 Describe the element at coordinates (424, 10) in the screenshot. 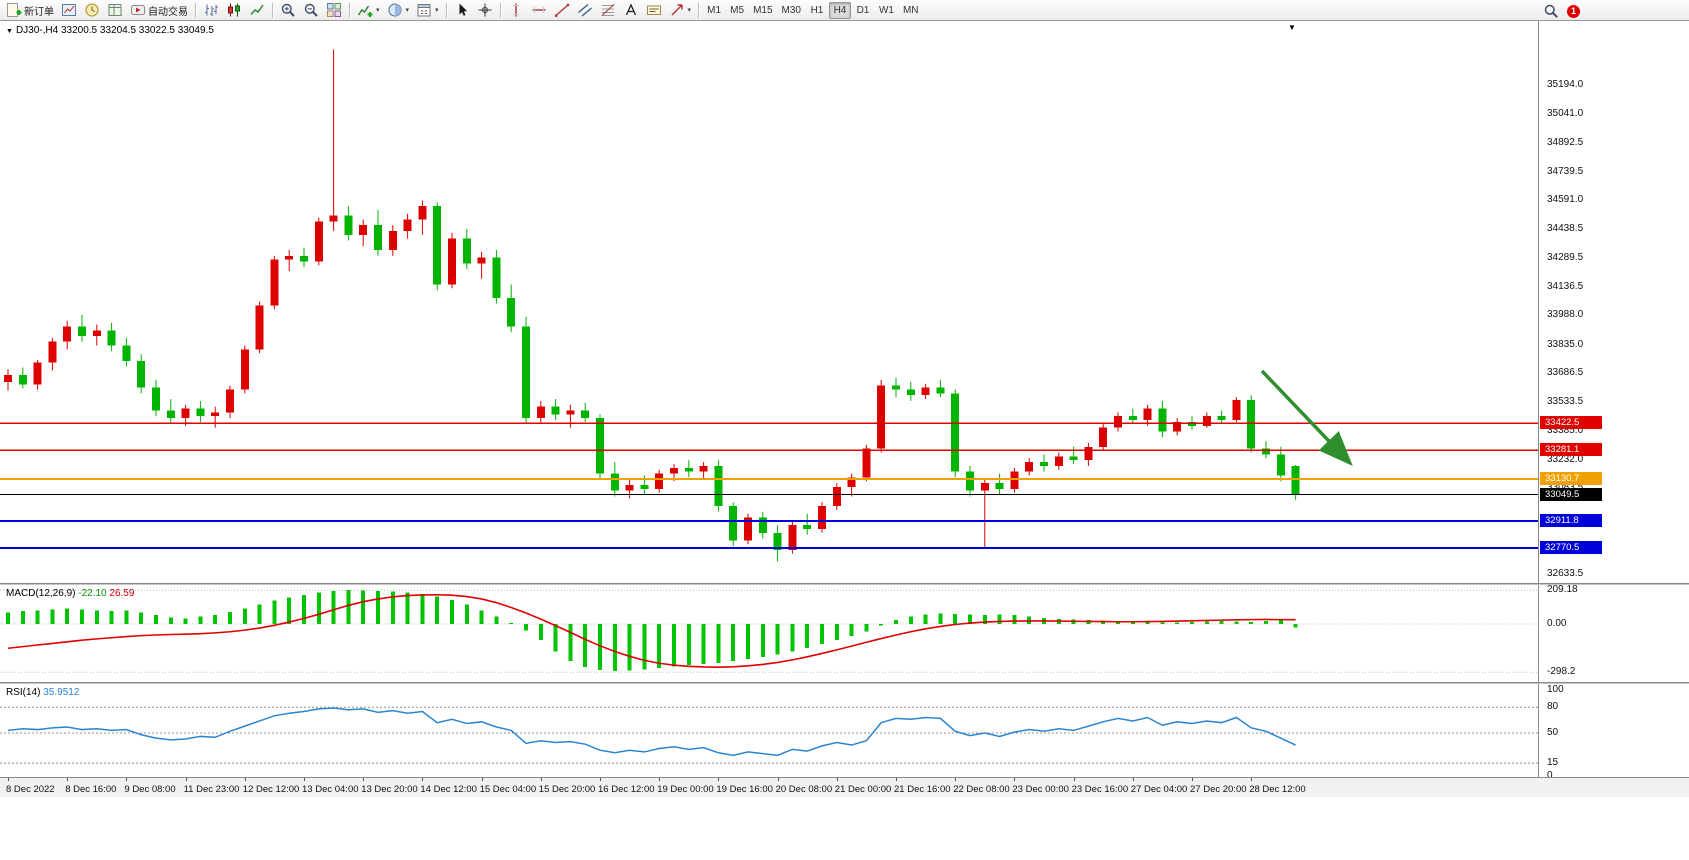

I see `periods-icon` at that location.